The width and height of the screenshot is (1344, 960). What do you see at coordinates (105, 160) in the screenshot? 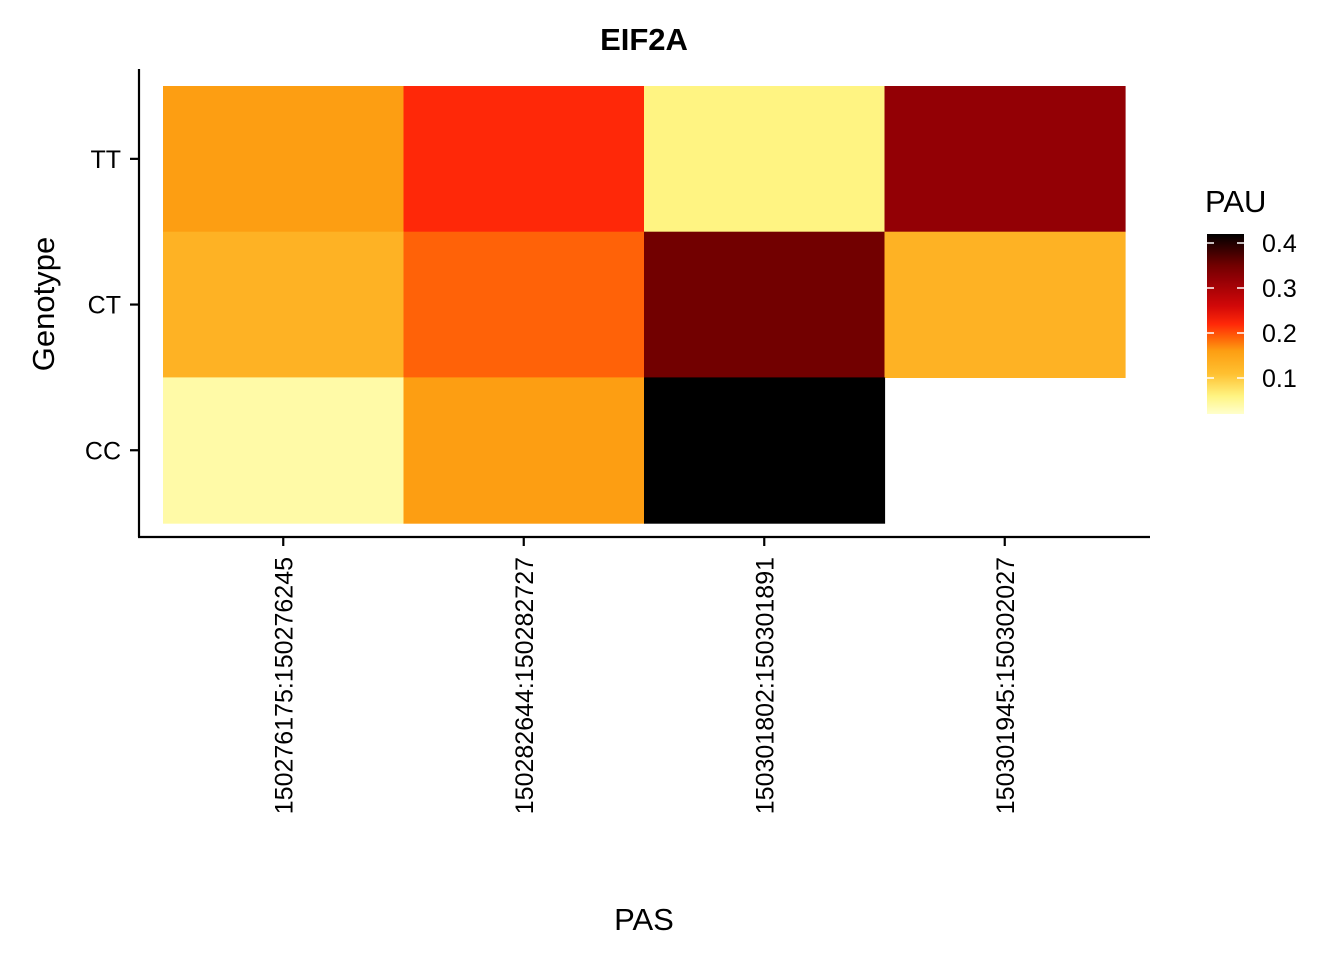
I see `y-tick-label: TT` at bounding box center [105, 160].